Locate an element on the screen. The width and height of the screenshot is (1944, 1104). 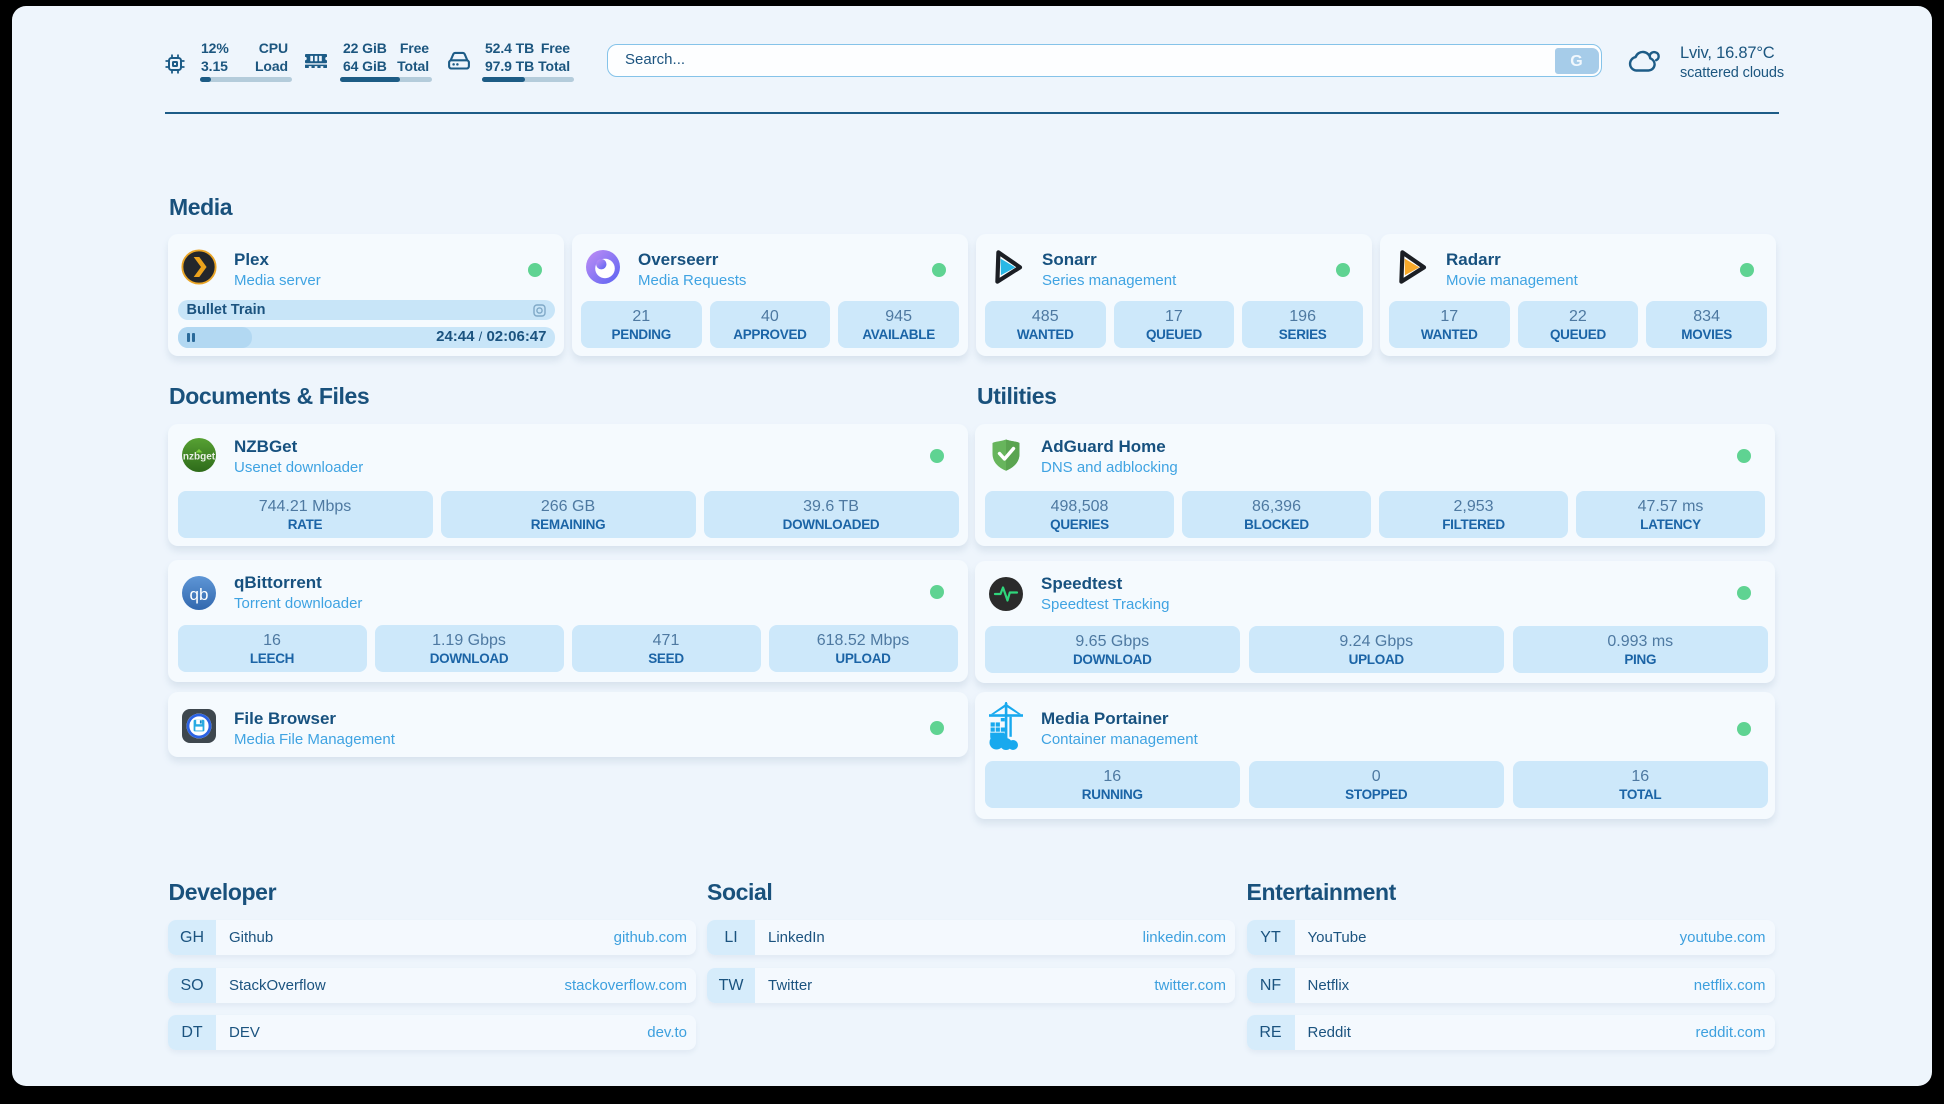
svg-text: qb is located at coordinates (199, 594).